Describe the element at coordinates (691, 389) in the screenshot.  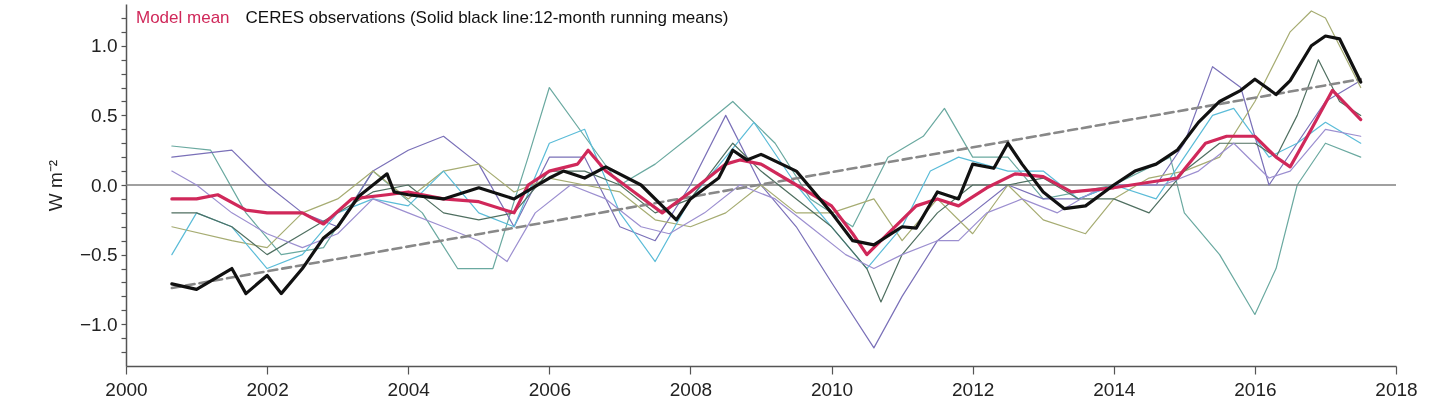
I see `x-tick-label: 2008` at that location.